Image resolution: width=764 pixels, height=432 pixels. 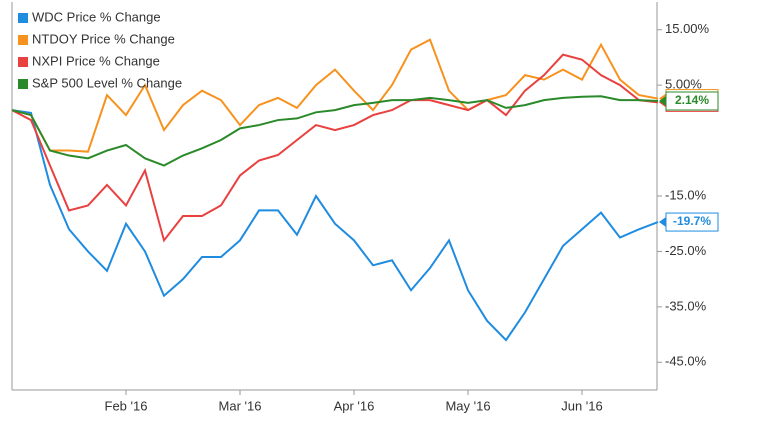 What do you see at coordinates (96, 60) in the screenshot?
I see `legend-label: NXPI Price % Change` at bounding box center [96, 60].